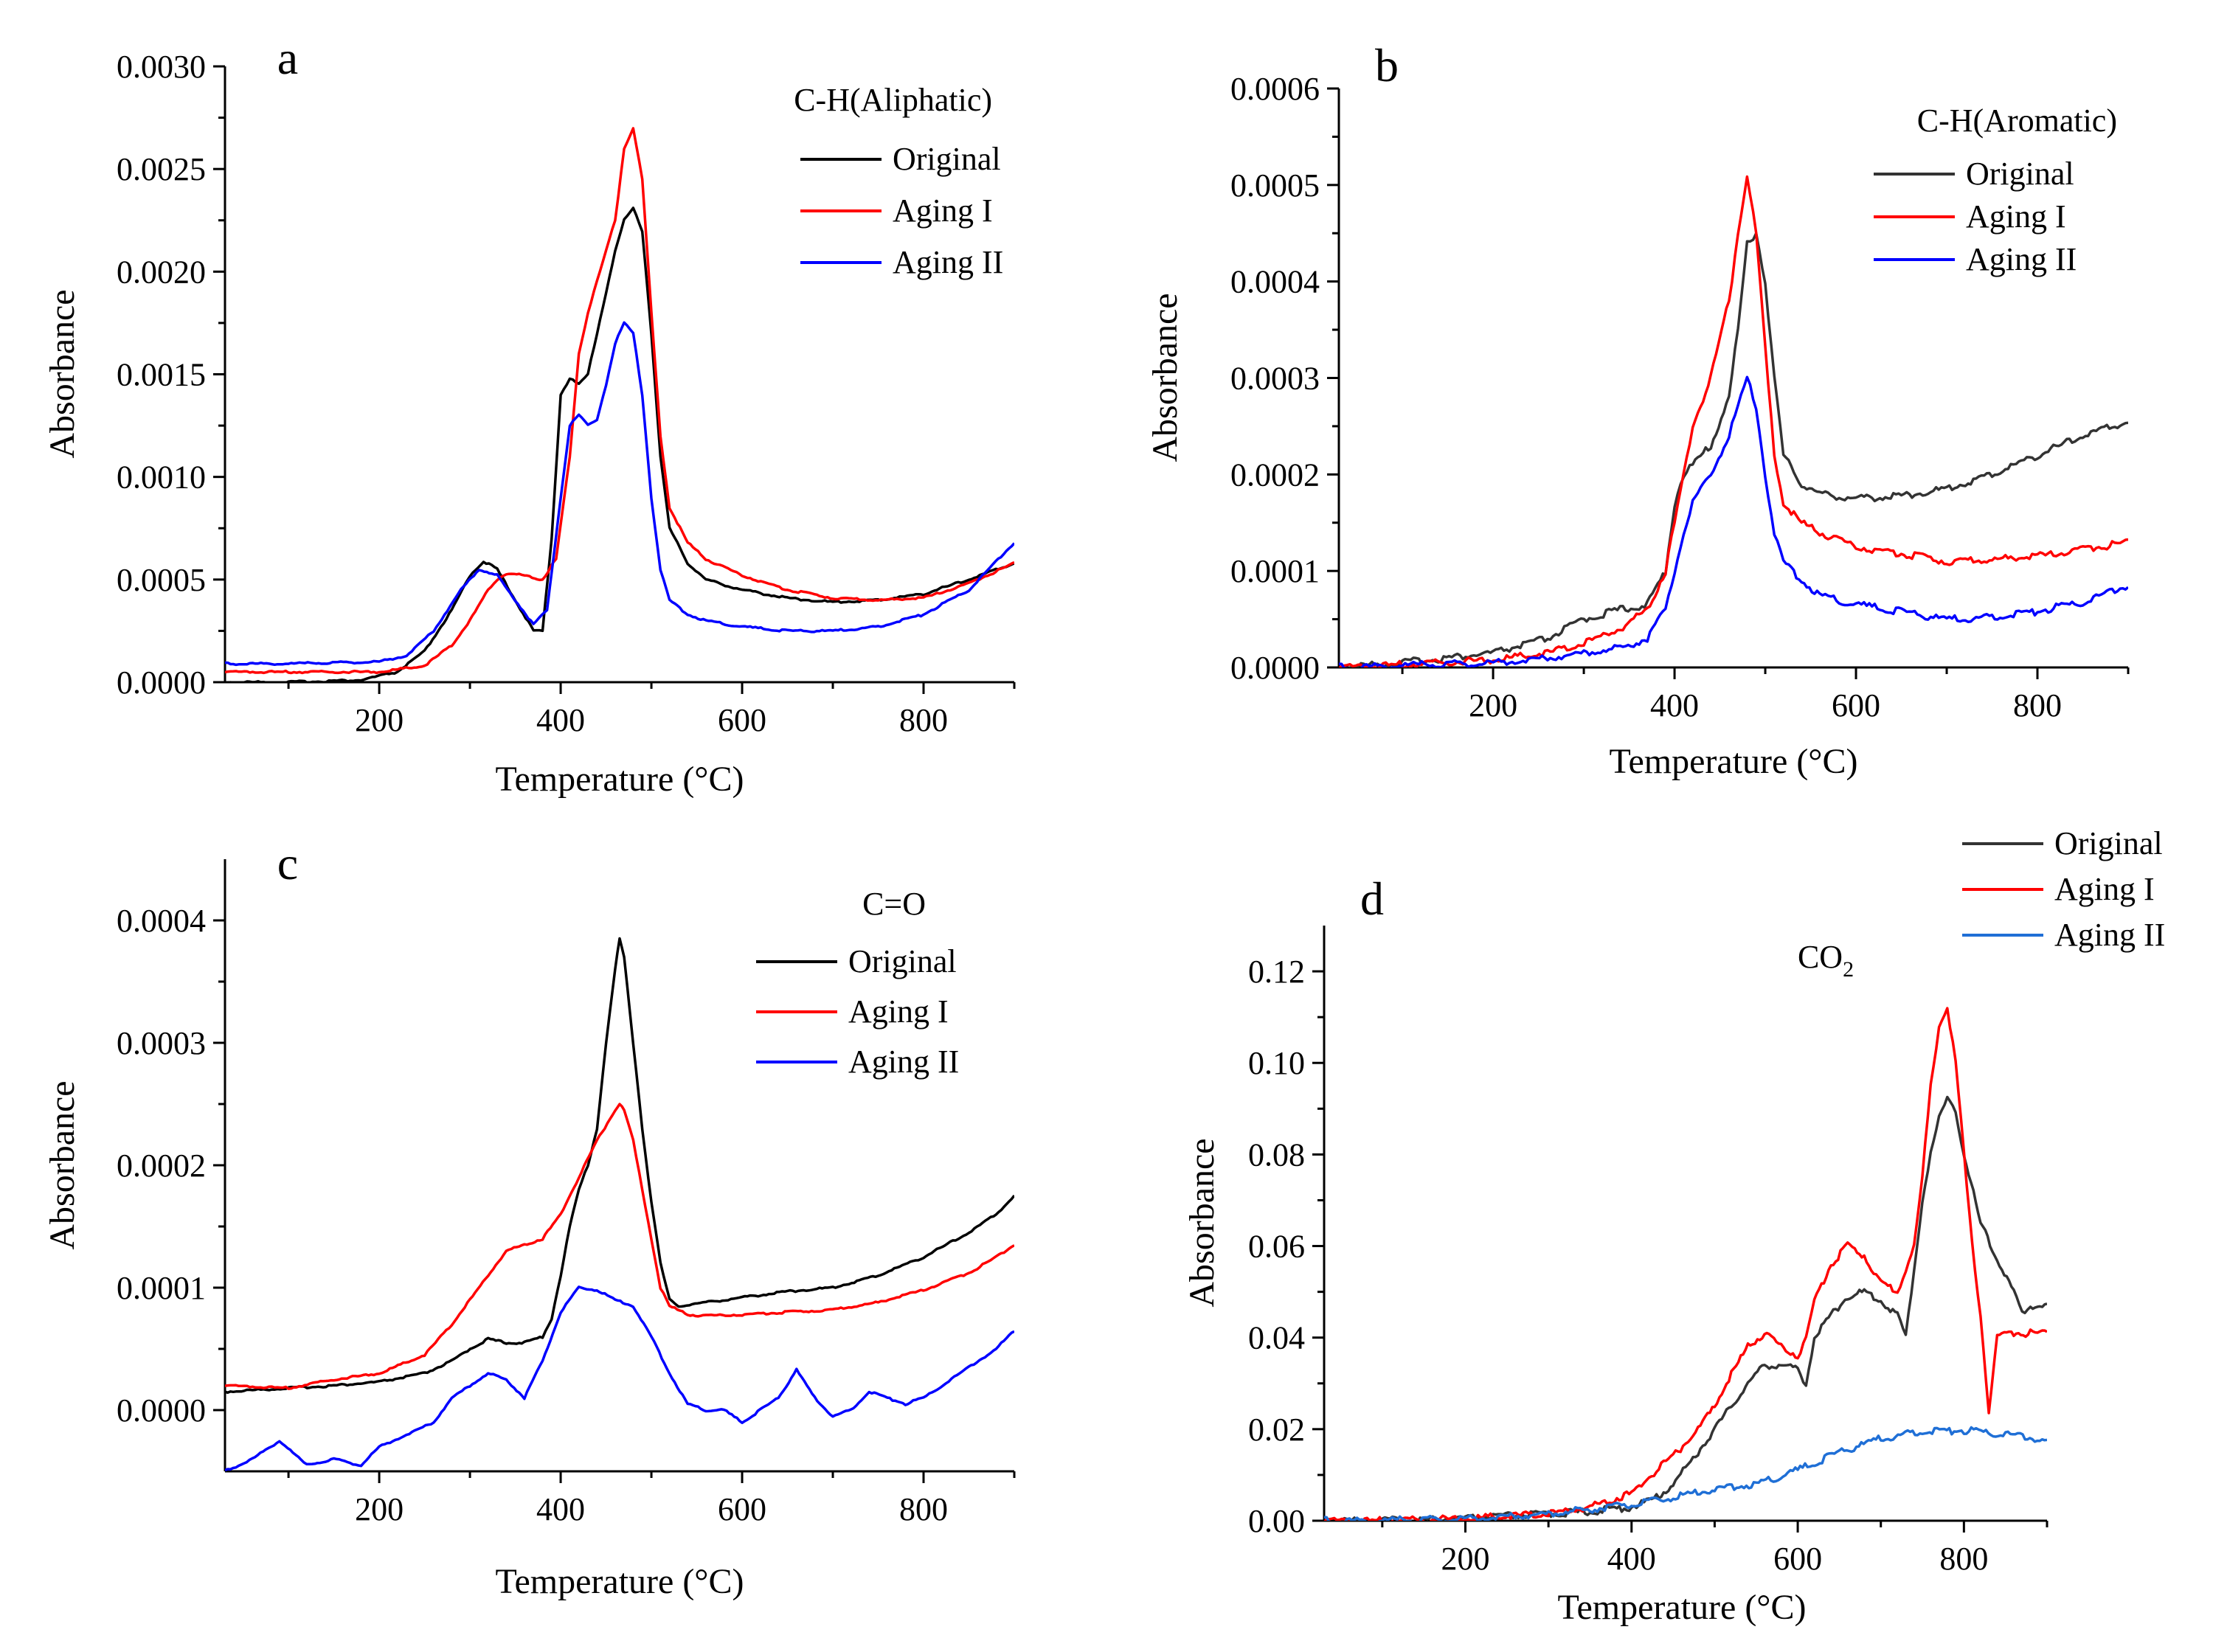  Describe the element at coordinates (1277, 1521) in the screenshot. I see `y-tick-label: 0.00` at that location.